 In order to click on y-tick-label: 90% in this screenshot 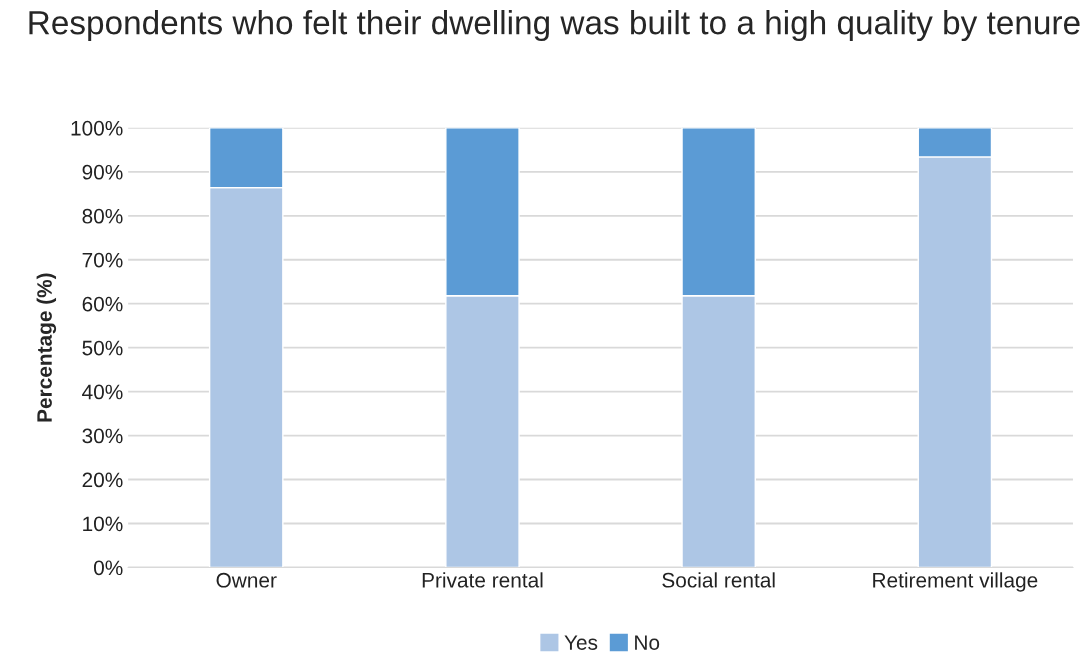, I will do `click(102, 172)`.